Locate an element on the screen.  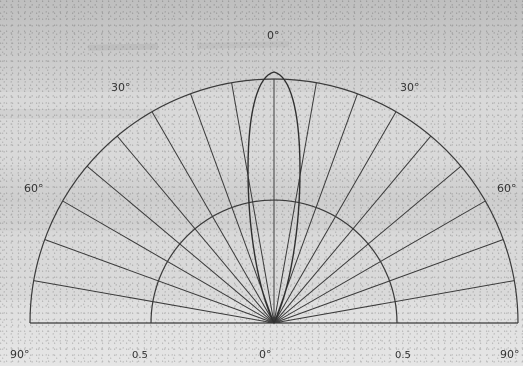
label-bottom-center: 0° is located at coordinates (265, 354).